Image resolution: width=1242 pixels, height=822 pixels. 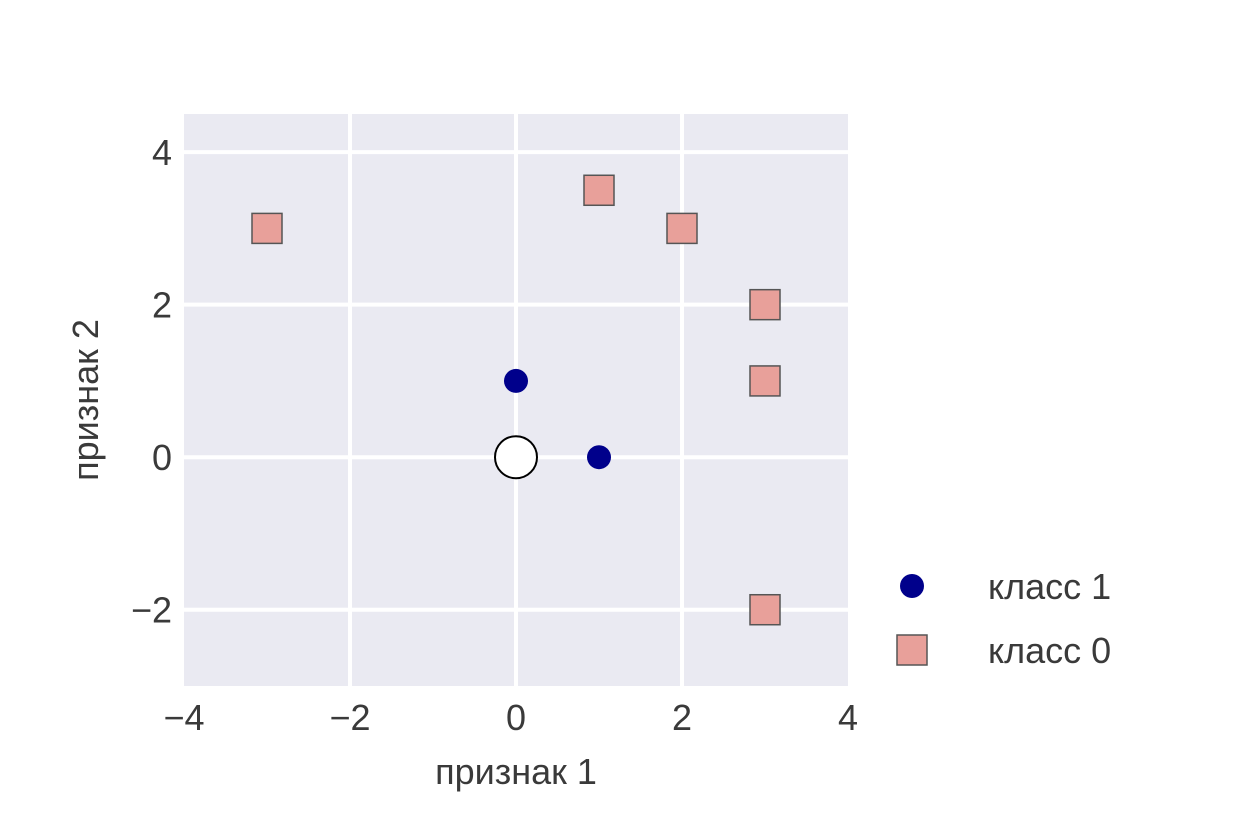 I want to click on legend-label: класс 1, so click(x=1049, y=586).